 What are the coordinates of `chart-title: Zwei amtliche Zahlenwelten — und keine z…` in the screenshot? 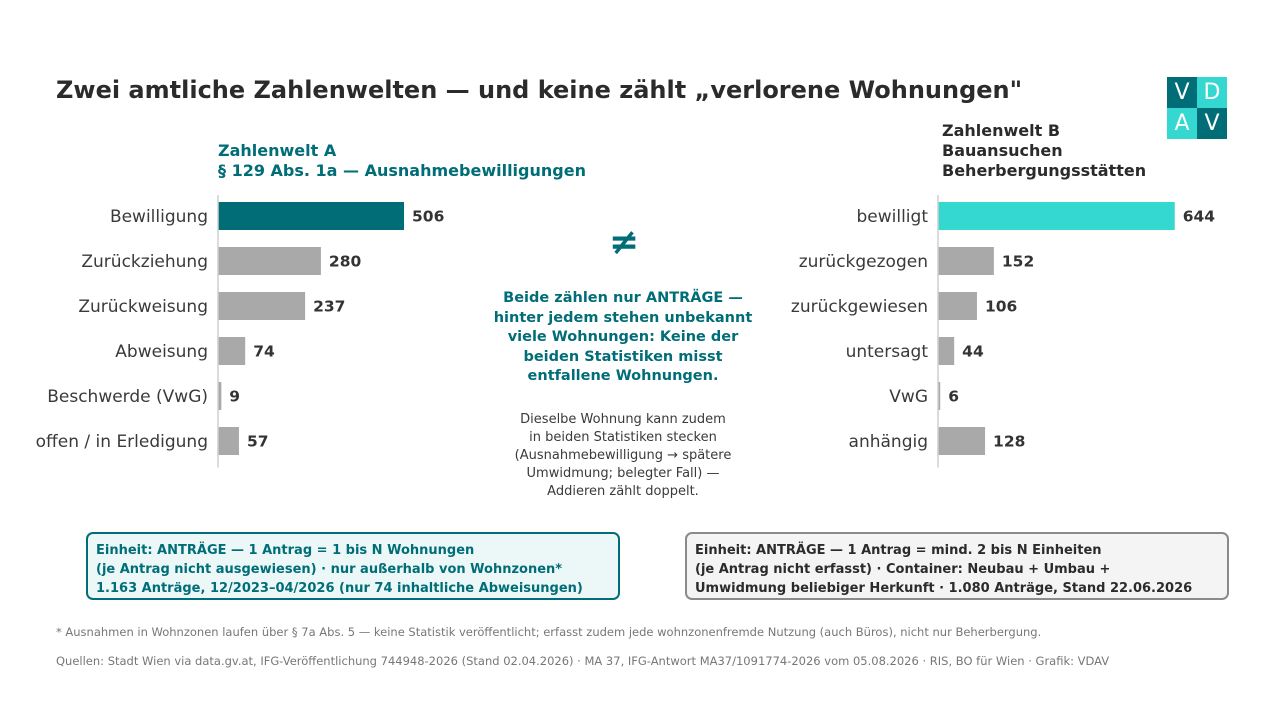 It's located at (539, 90).